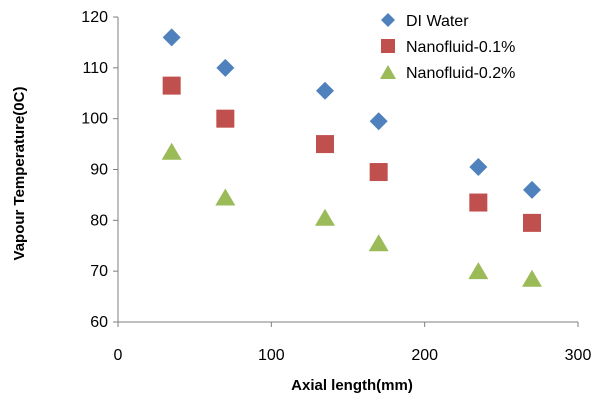 This screenshot has width=601, height=401. I want to click on x-tick-label: 100, so click(271, 355).